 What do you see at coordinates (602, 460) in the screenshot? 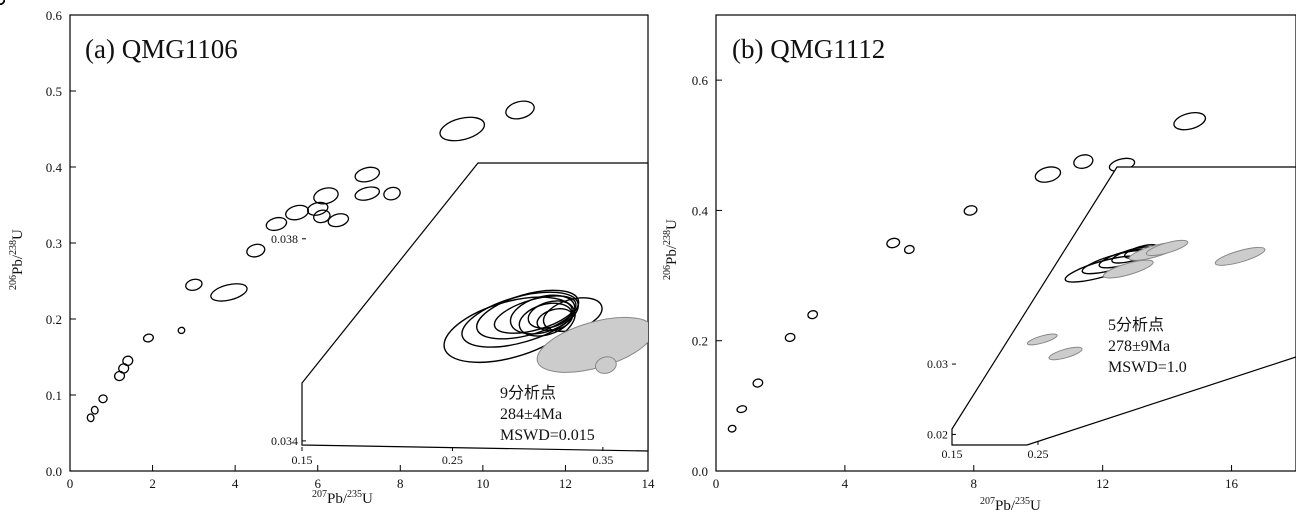
I see `inset-x-tick-label: 0.35` at bounding box center [602, 460].